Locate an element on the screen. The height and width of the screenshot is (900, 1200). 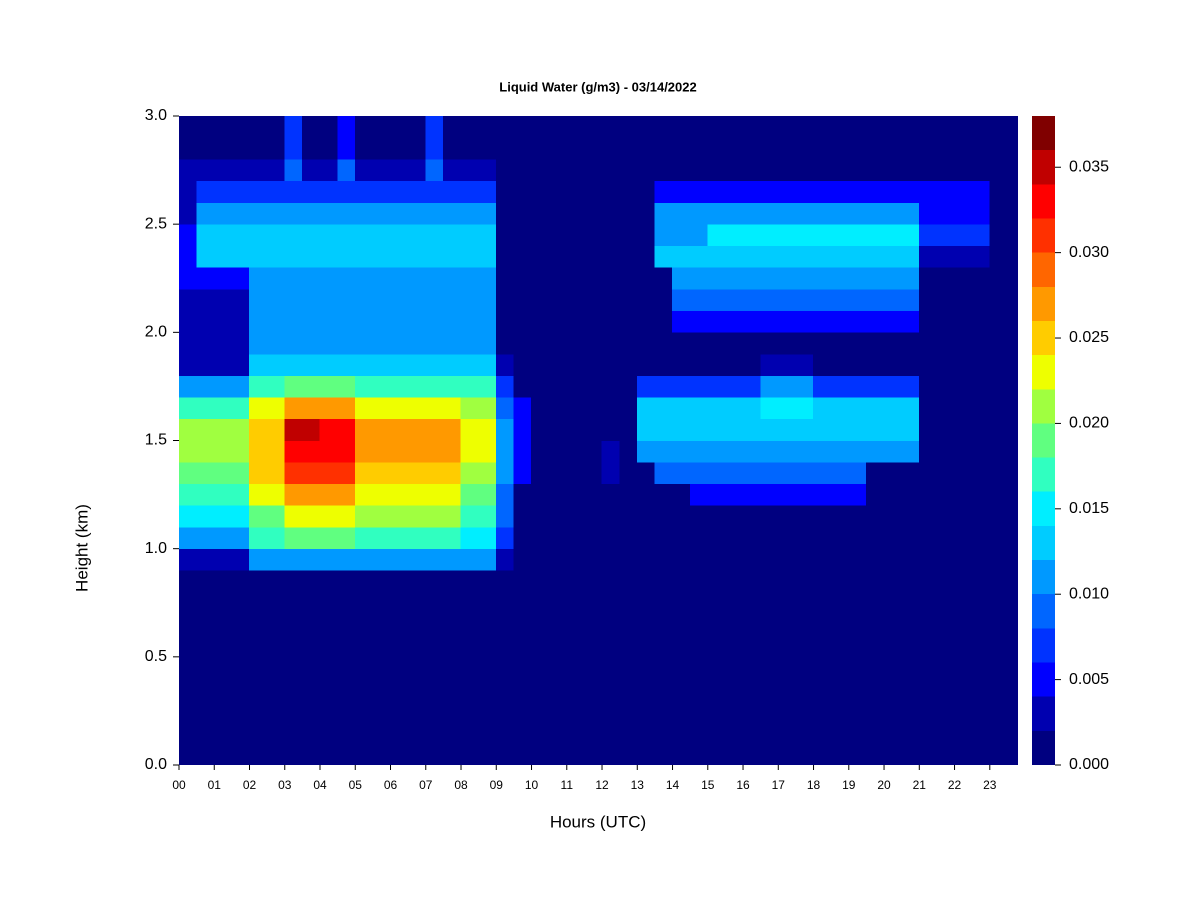
colorbar-box is located at coordinates (1043, 201).